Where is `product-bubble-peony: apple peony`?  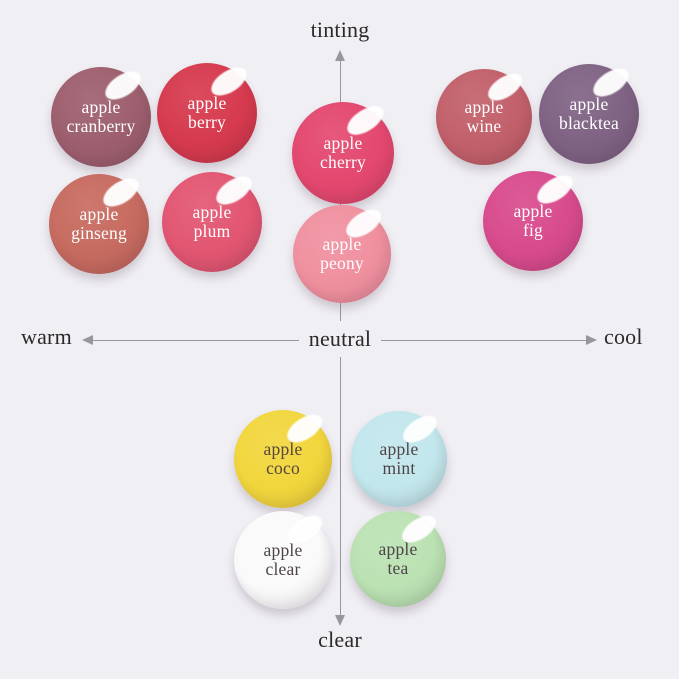
product-bubble-peony: apple peony is located at coordinates (342, 253).